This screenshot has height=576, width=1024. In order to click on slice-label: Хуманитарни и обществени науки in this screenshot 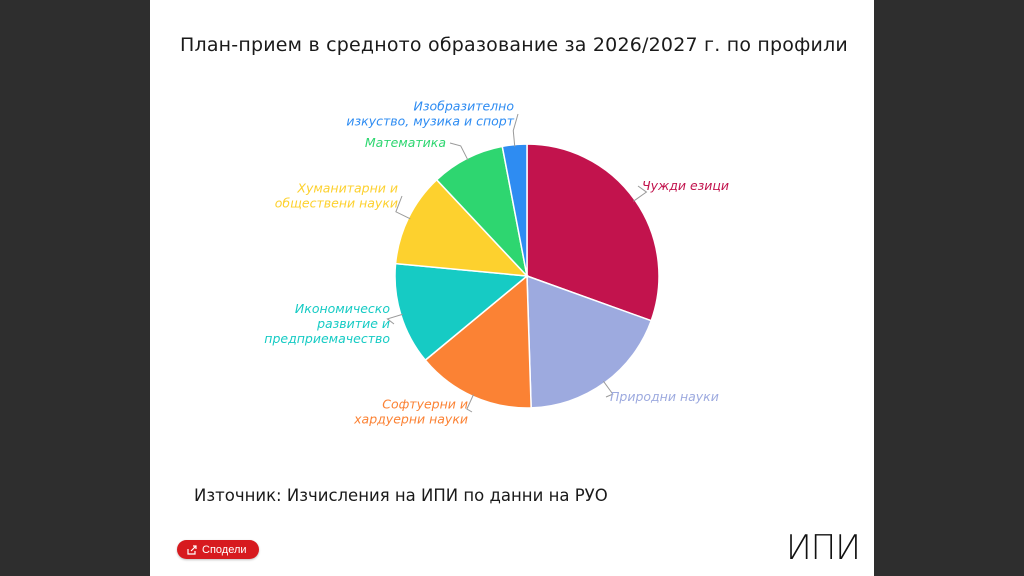, I will do `click(336, 196)`.